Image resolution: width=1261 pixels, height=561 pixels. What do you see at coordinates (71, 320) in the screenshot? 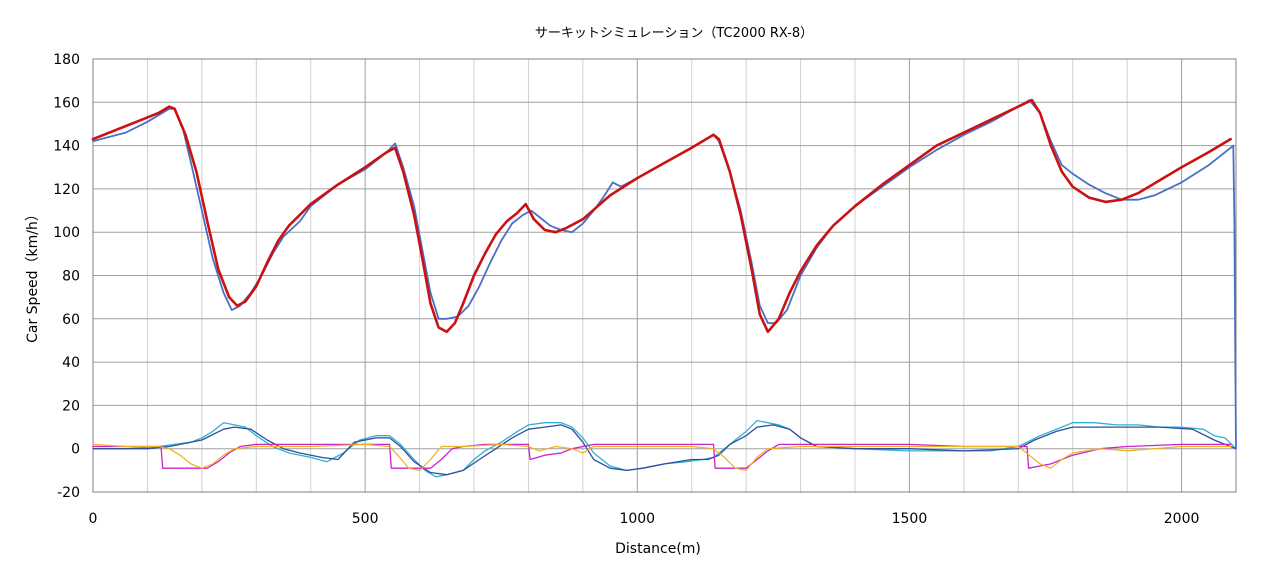
I see `y-tick-label: 60` at bounding box center [71, 320].